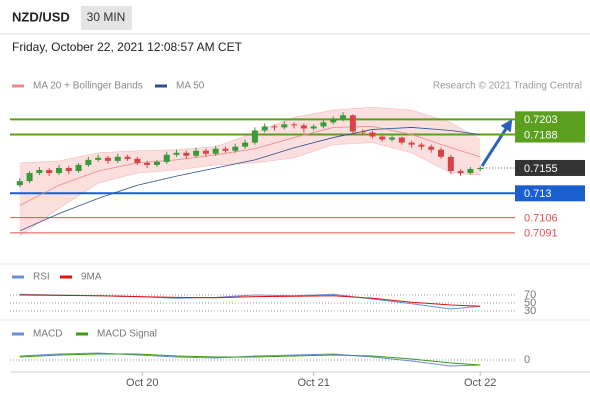  Describe the element at coordinates (541, 120) in the screenshot. I see `level-label: 0.7203` at that location.